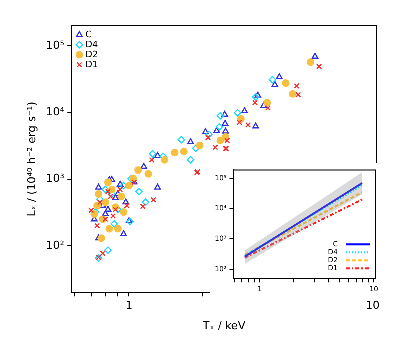  I want to click on x-tick-label: 10, so click(373, 305).